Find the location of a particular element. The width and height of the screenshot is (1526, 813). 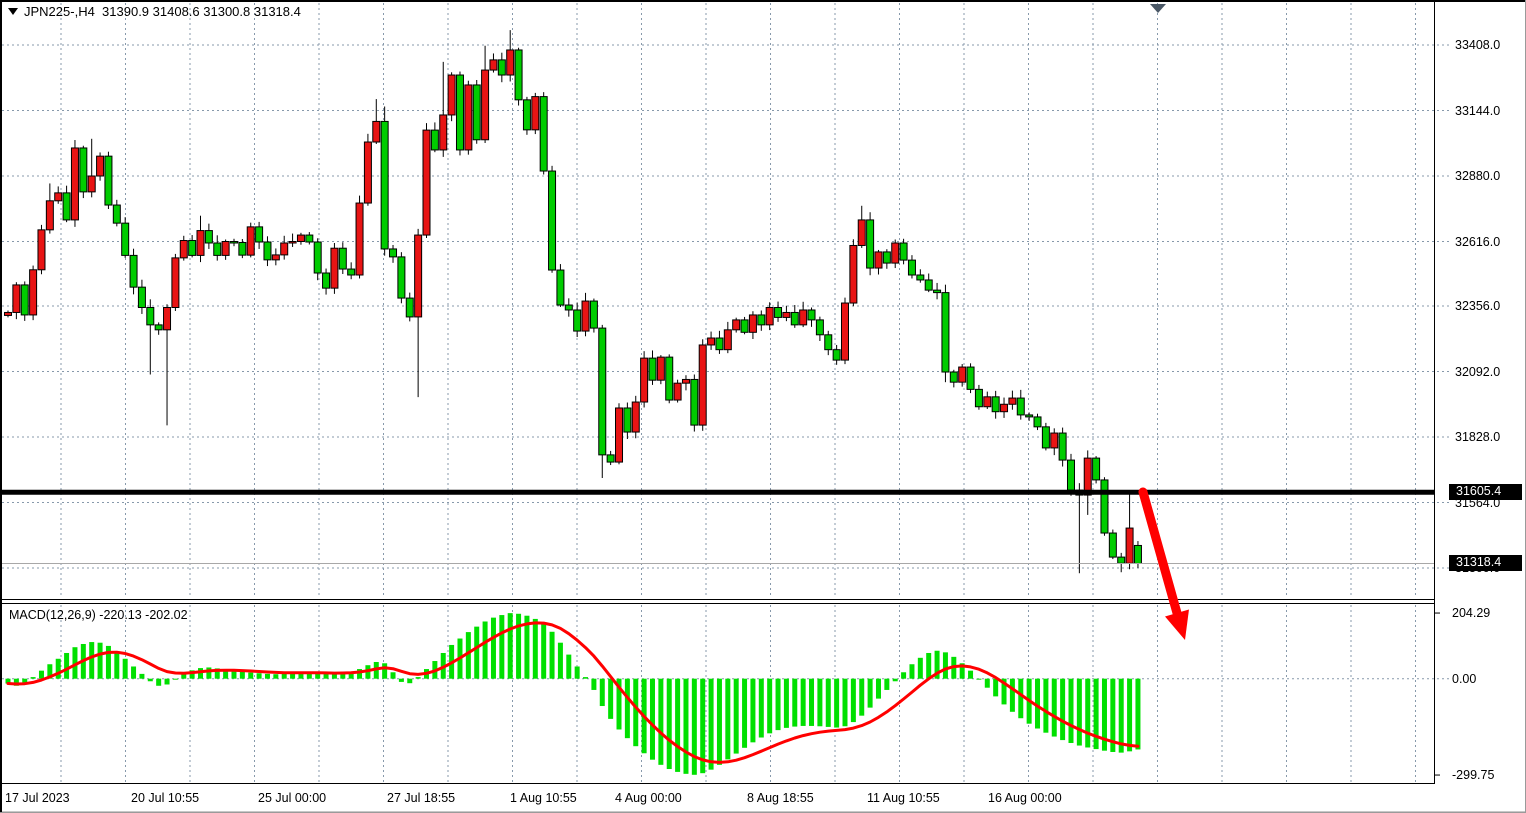

bar-shift-marker-icon is located at coordinates (1158, 8).